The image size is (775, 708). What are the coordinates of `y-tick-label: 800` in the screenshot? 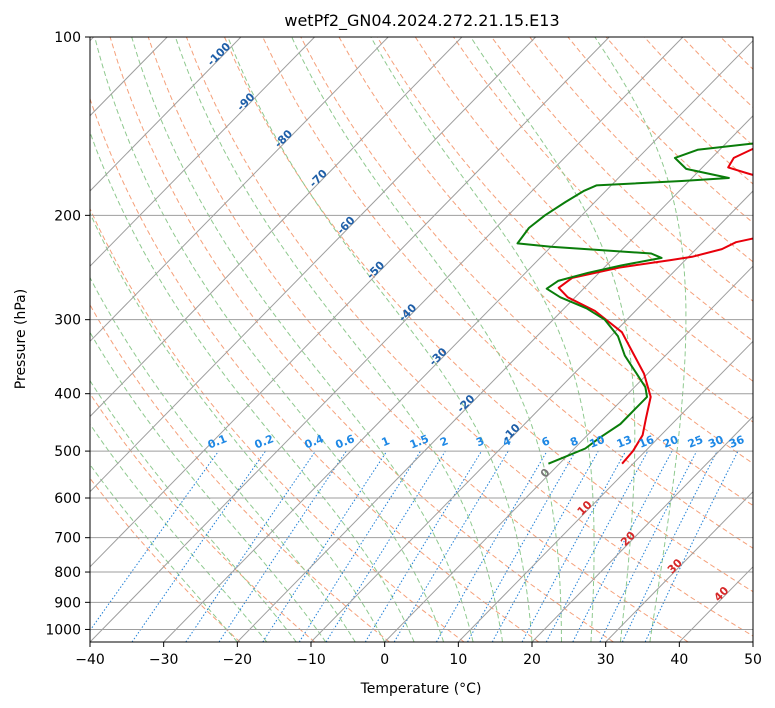 It's located at (67, 573).